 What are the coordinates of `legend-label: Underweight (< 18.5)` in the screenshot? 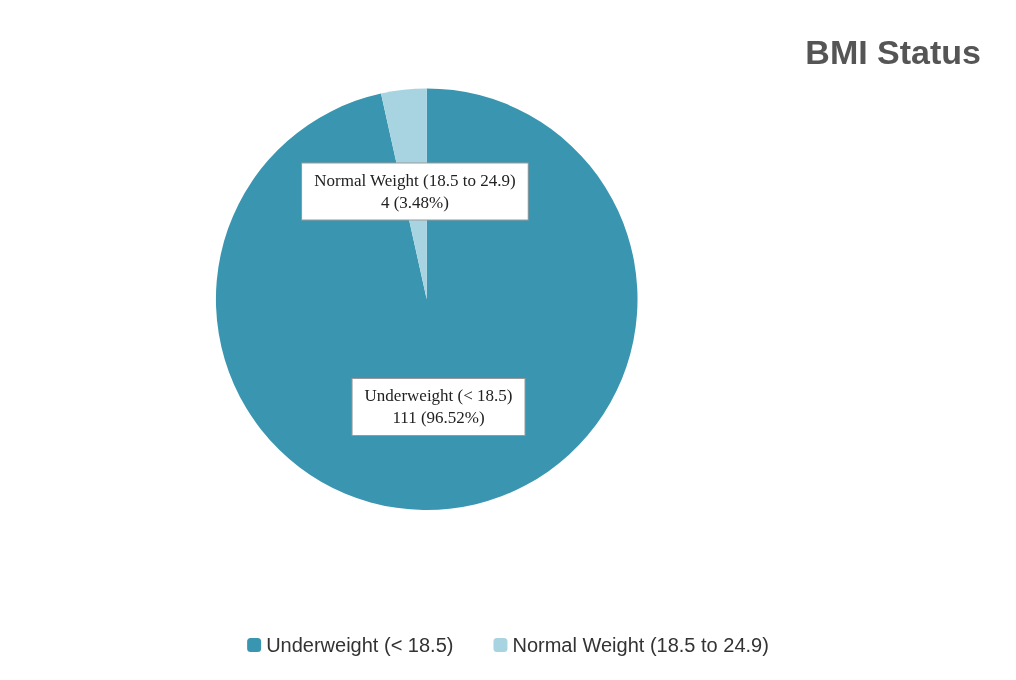 It's located at (360, 645).